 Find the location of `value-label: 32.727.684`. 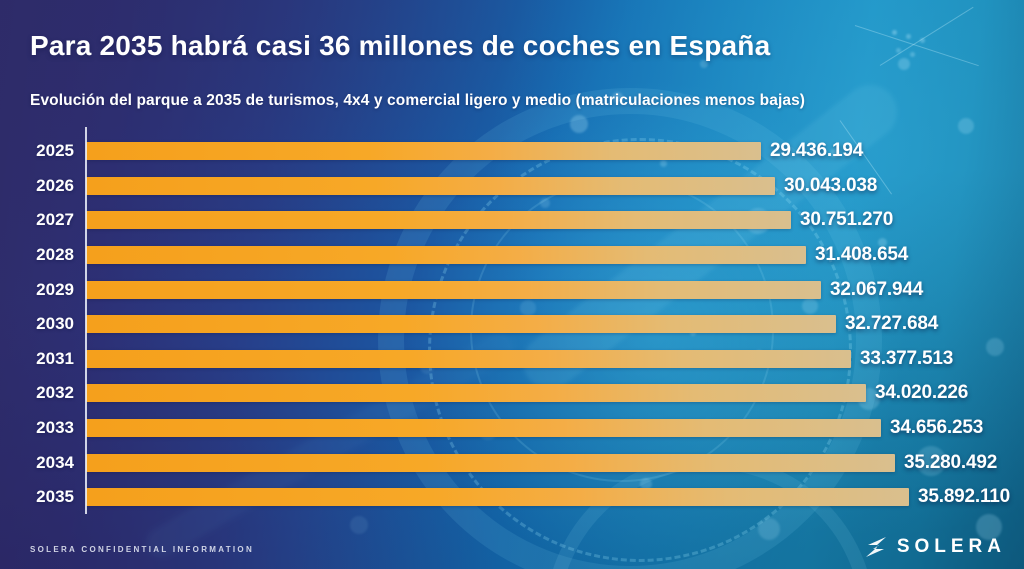

value-label: 32.727.684 is located at coordinates (892, 324).